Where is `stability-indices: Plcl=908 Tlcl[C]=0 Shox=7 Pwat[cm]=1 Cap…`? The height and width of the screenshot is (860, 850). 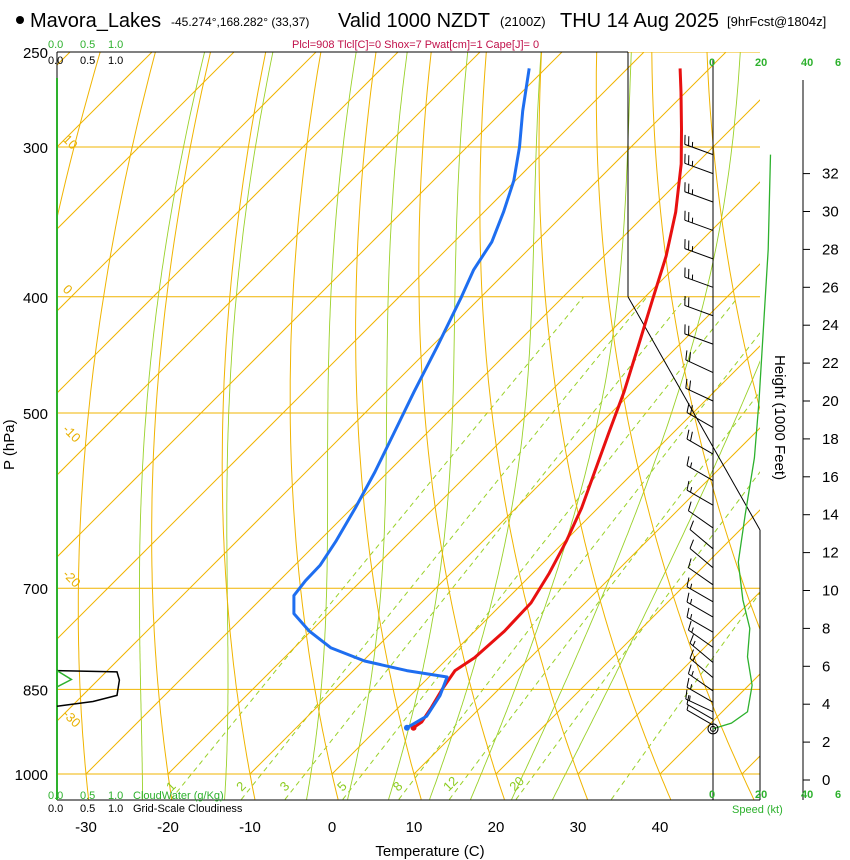 stability-indices: Plcl=908 Tlcl[C]=0 Shox=7 Pwat[cm]=1 Cap… is located at coordinates (415, 45).